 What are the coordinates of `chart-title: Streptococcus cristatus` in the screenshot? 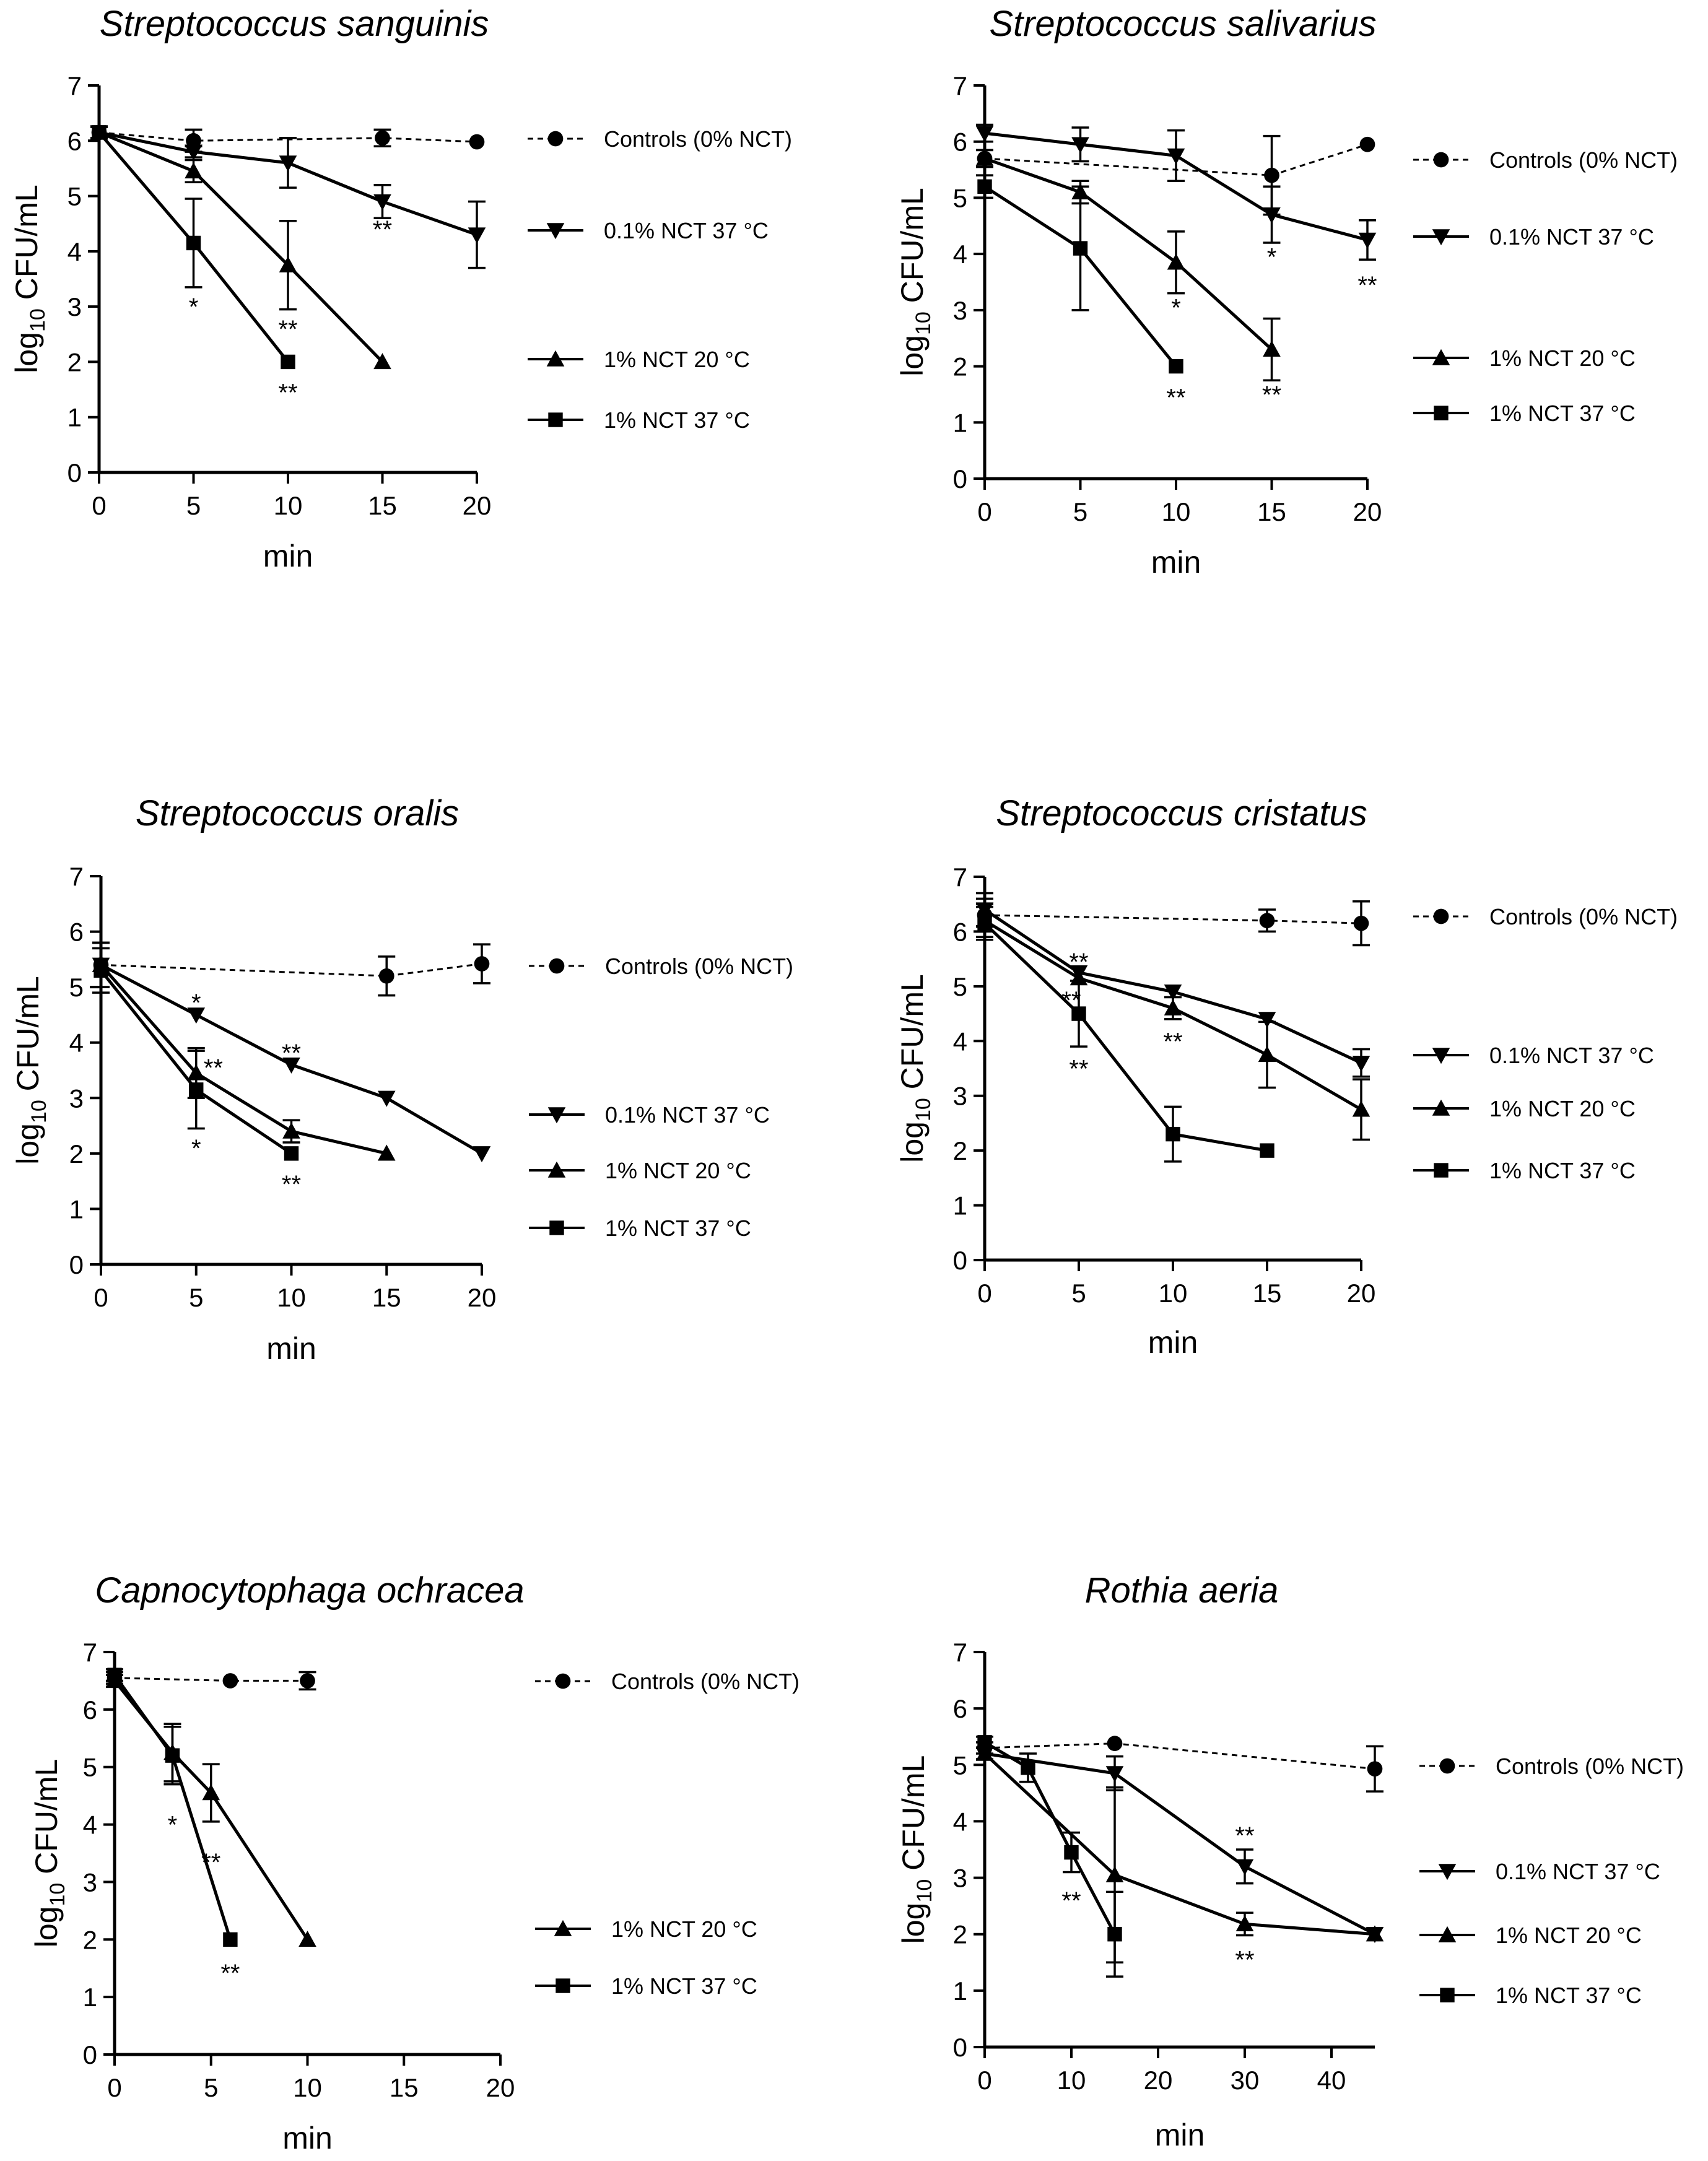 It's located at (1181, 813).